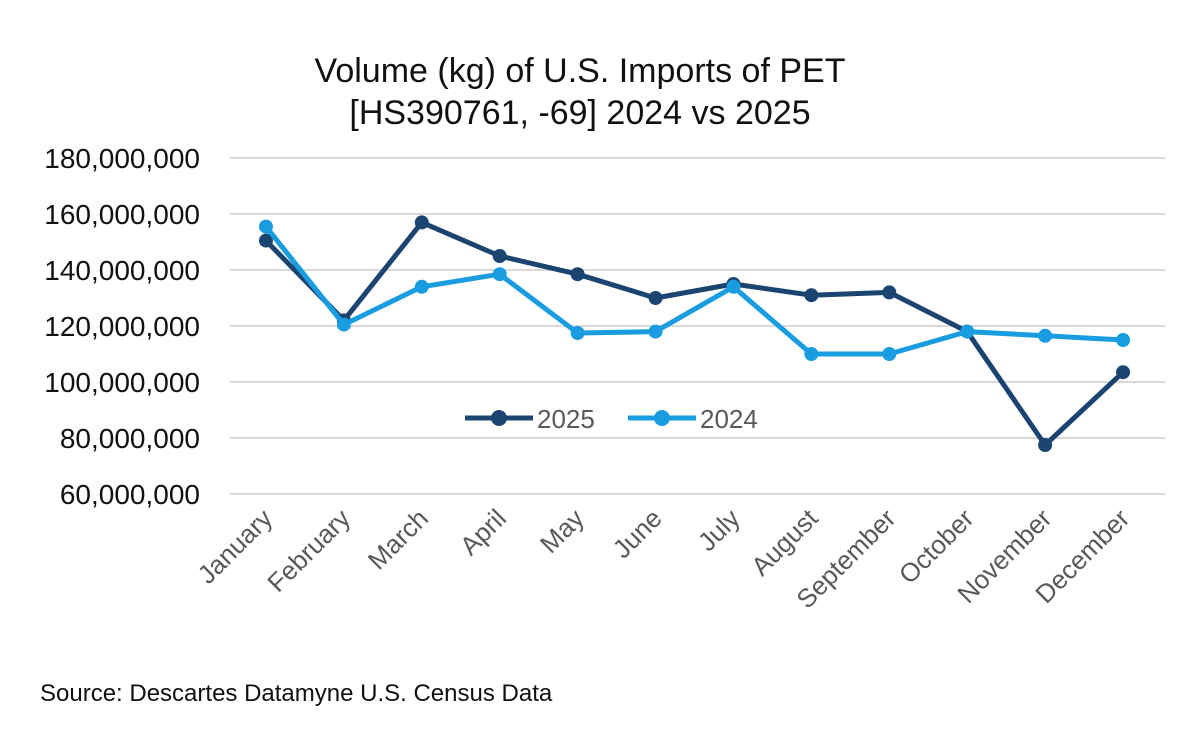 The image size is (1200, 748). I want to click on legend-label-2025: 2025, so click(566, 419).